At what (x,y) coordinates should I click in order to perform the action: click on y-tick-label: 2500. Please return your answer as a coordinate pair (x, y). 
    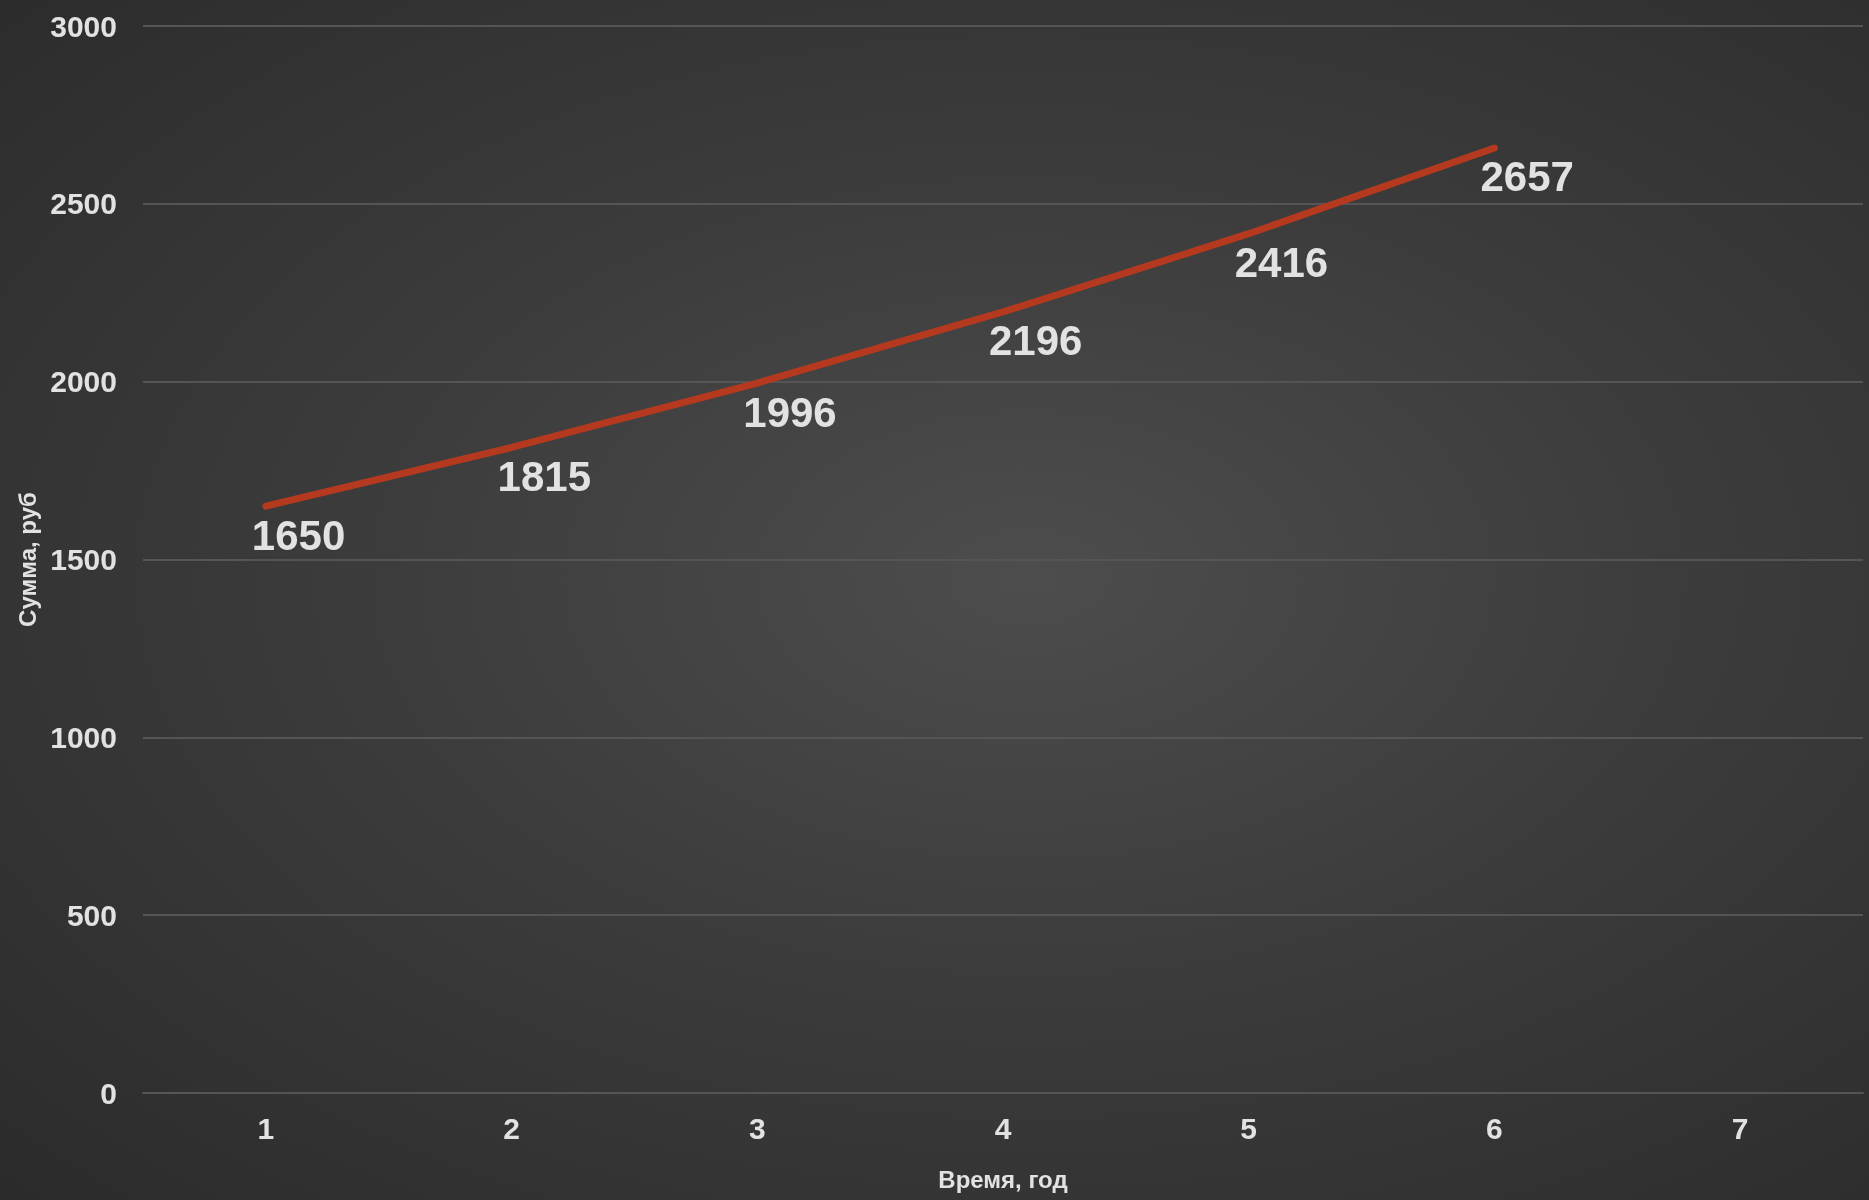
    Looking at the image, I should click on (83, 204).